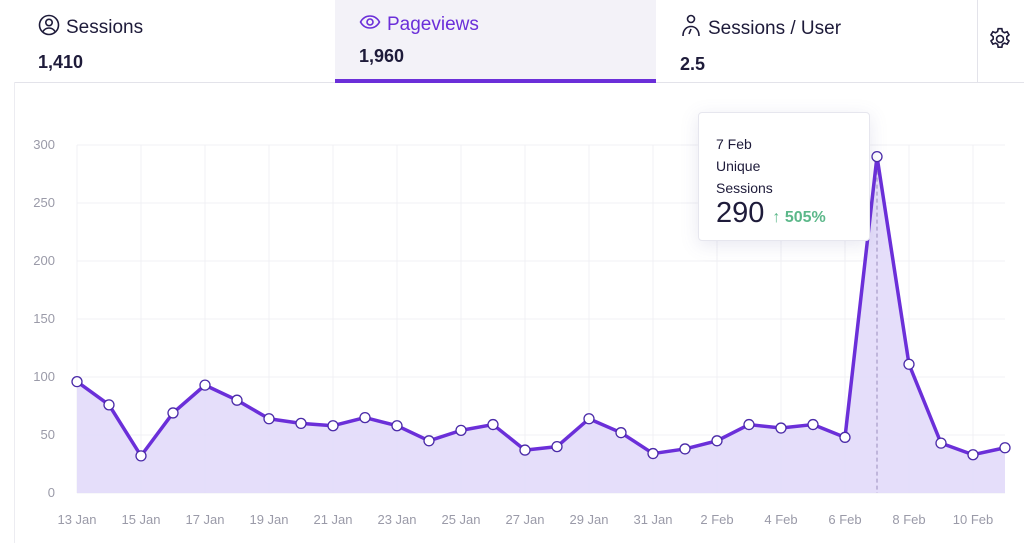 This screenshot has height=543, width=1024. Describe the element at coordinates (140, 519) in the screenshot. I see `x-tick-label: 15 Jan` at that location.